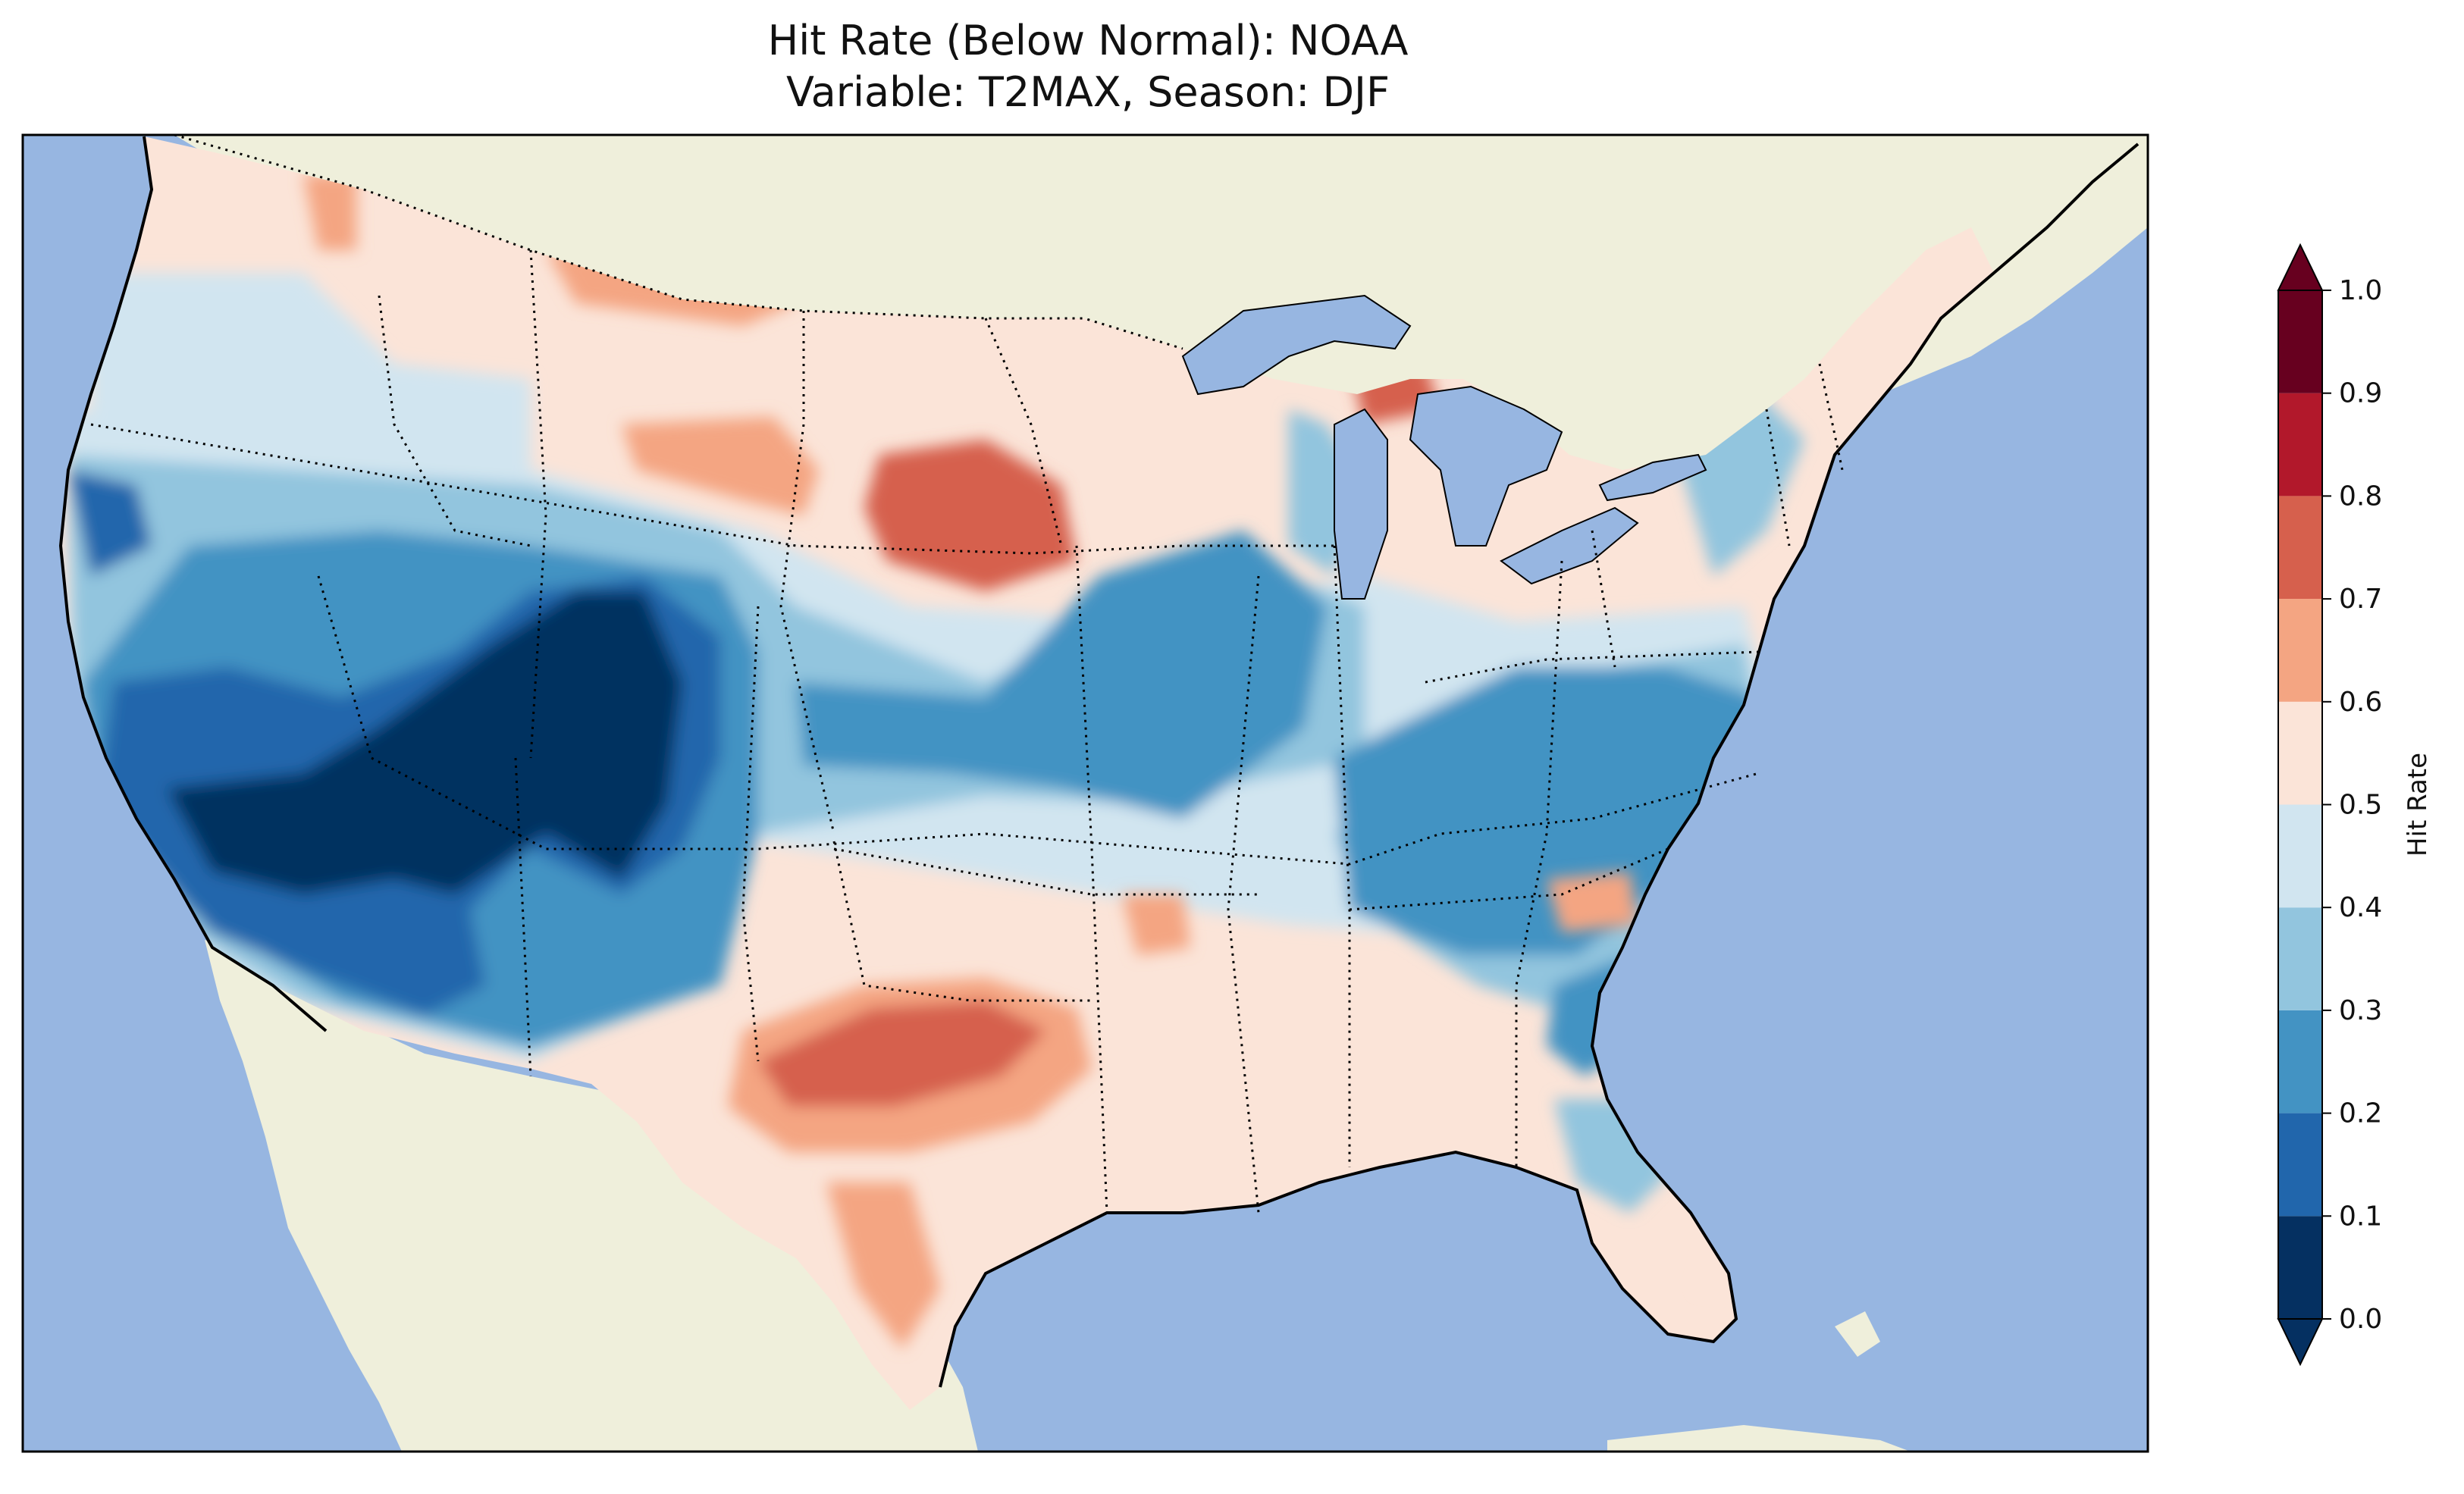 The height and width of the screenshot is (1494, 2464). Describe the element at coordinates (2360, 393) in the screenshot. I see `colorbar-tick-label-9: 0.9` at that location.